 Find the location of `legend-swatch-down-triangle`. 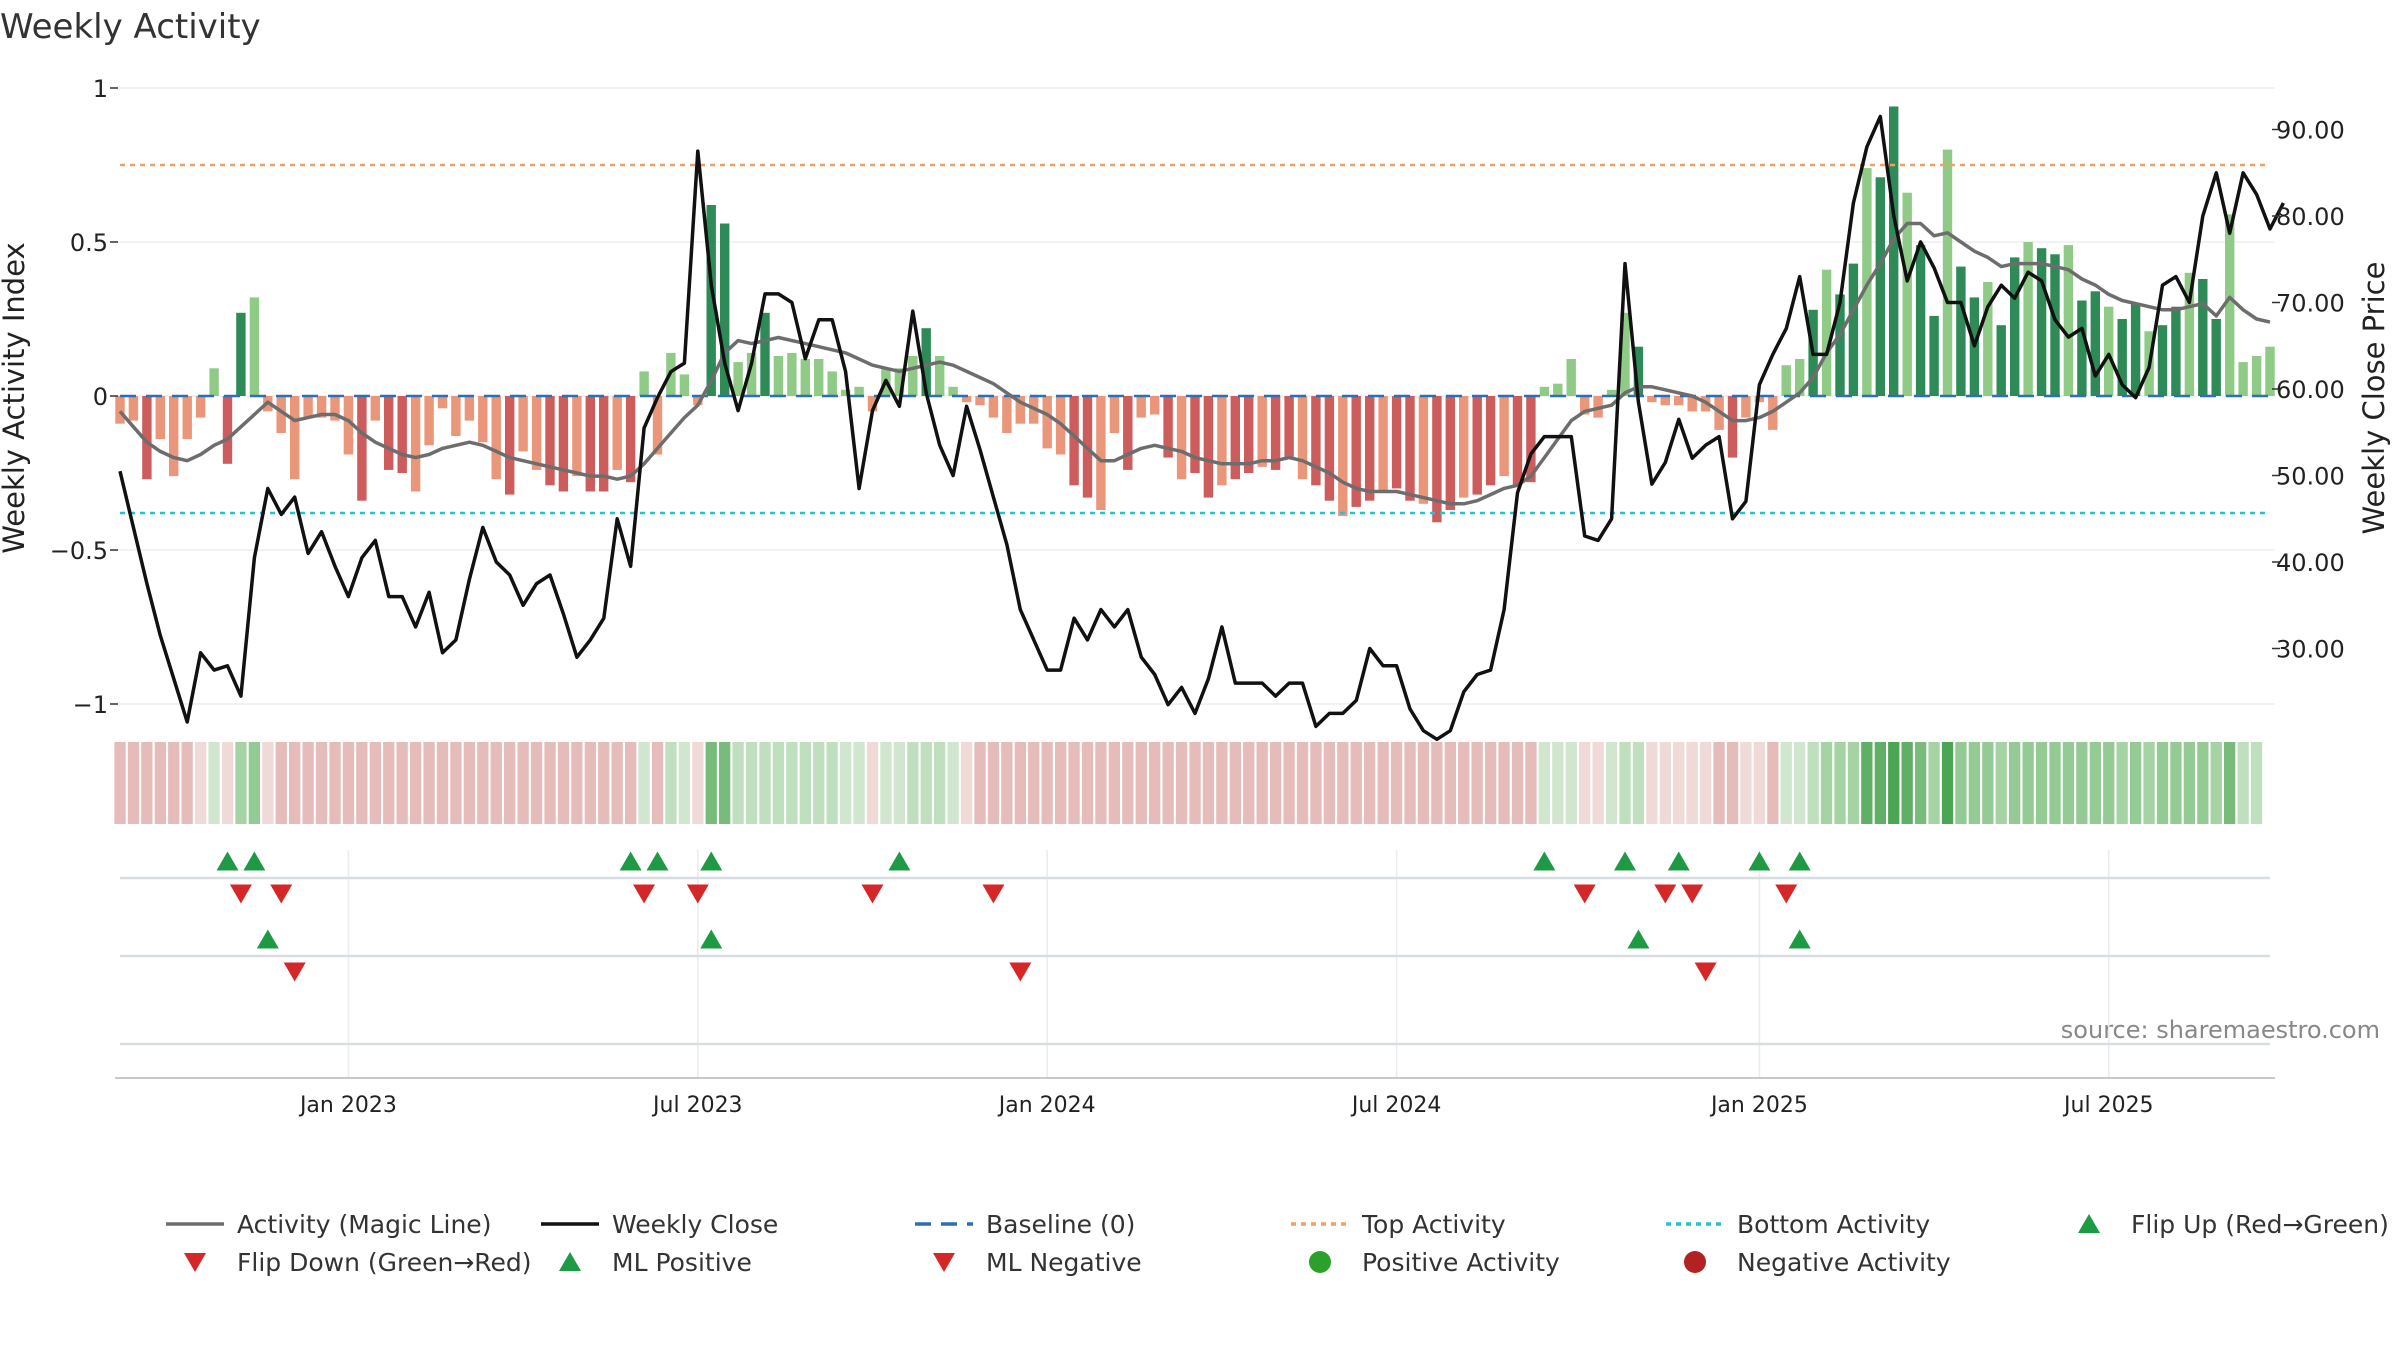

legend-swatch-down-triangle is located at coordinates (195, 1262).